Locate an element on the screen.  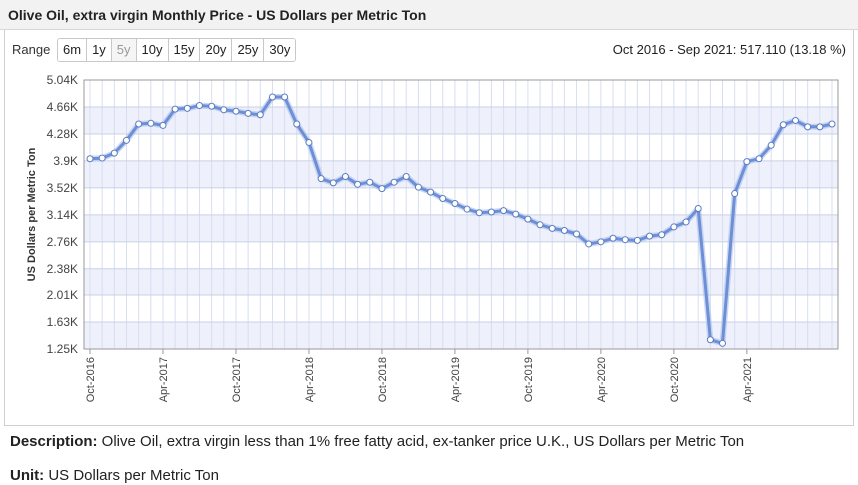
range-button-25y: 25y is located at coordinates (248, 50).